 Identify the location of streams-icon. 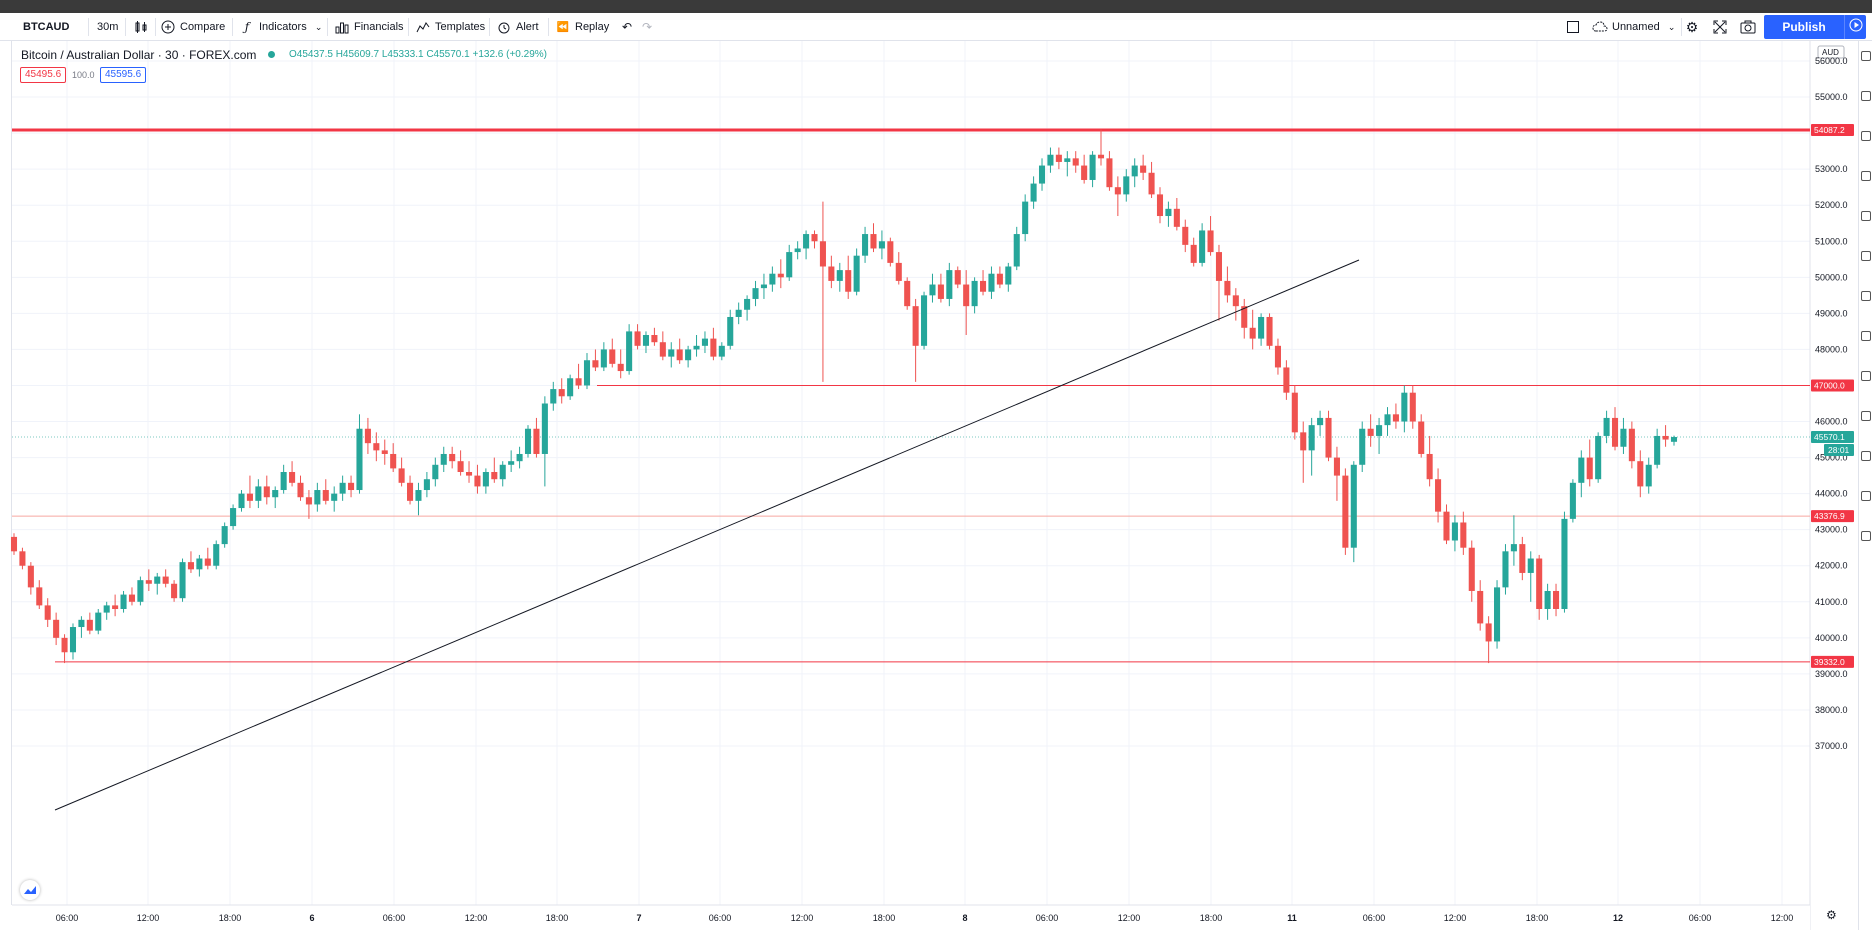
(1866, 376).